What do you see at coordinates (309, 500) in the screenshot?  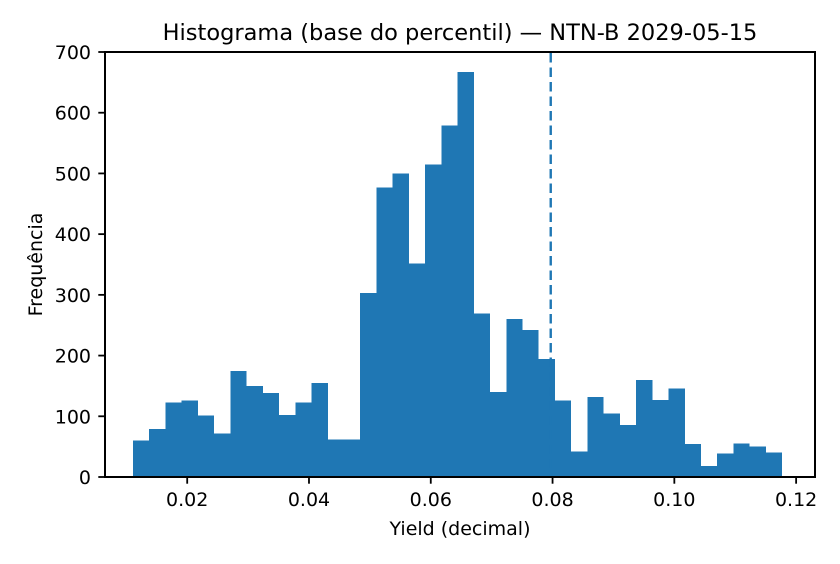 I see `x-tick-label: 0.04` at bounding box center [309, 500].